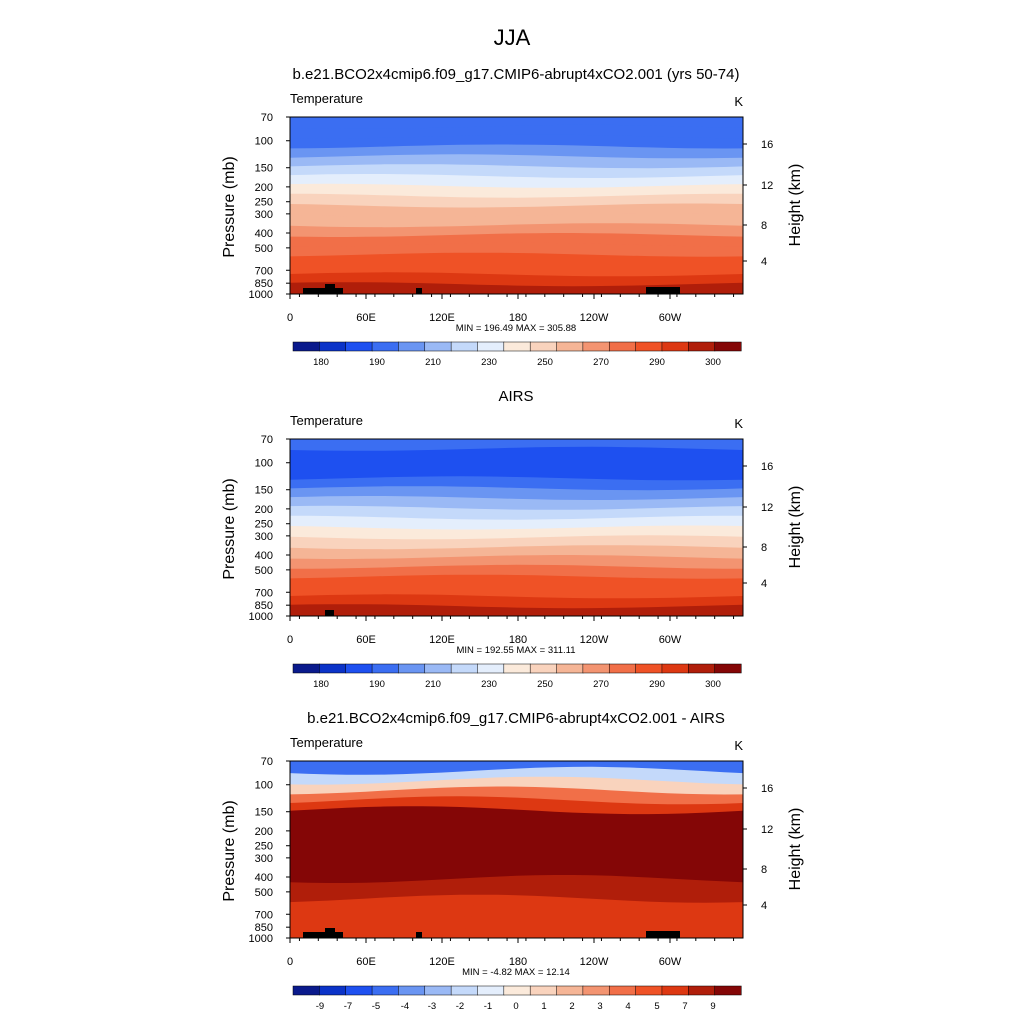 Image resolution: width=1024 pixels, height=1024 pixels. I want to click on colorbar-label: -2, so click(460, 1006).